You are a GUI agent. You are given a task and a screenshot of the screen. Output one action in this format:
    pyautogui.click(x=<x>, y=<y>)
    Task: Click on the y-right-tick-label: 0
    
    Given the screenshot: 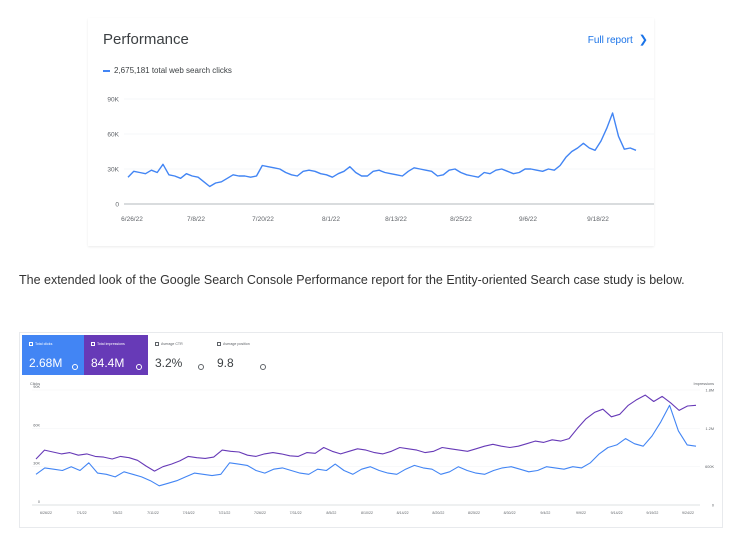 What is the action you would take?
    pyautogui.click(x=713, y=506)
    